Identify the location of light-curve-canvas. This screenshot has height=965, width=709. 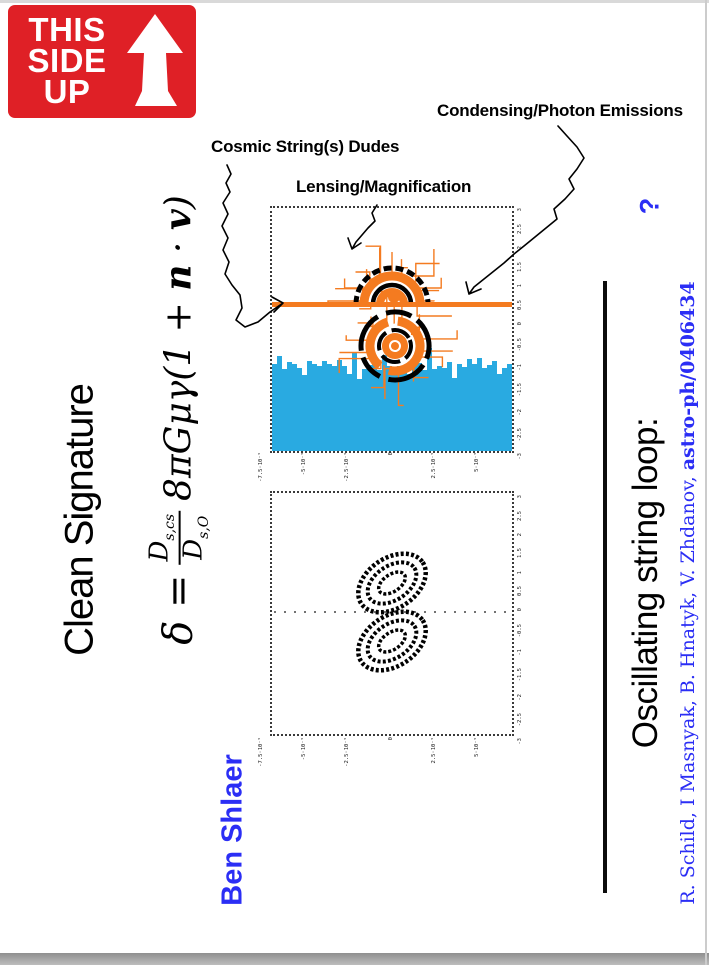
(392, 348).